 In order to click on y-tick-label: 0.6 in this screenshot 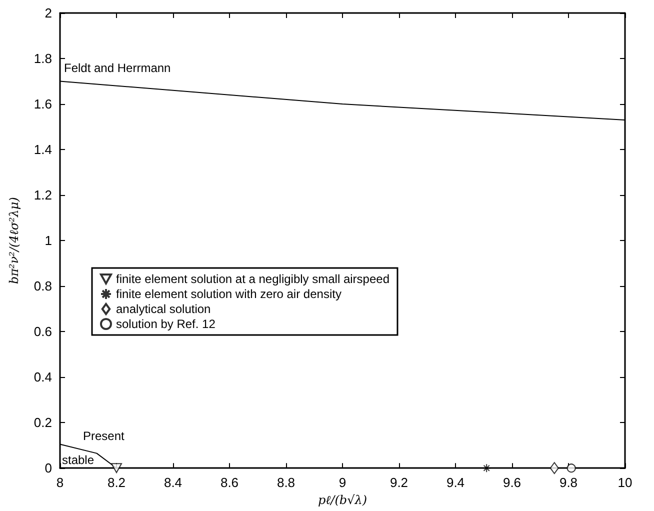, I will do `click(43, 332)`.